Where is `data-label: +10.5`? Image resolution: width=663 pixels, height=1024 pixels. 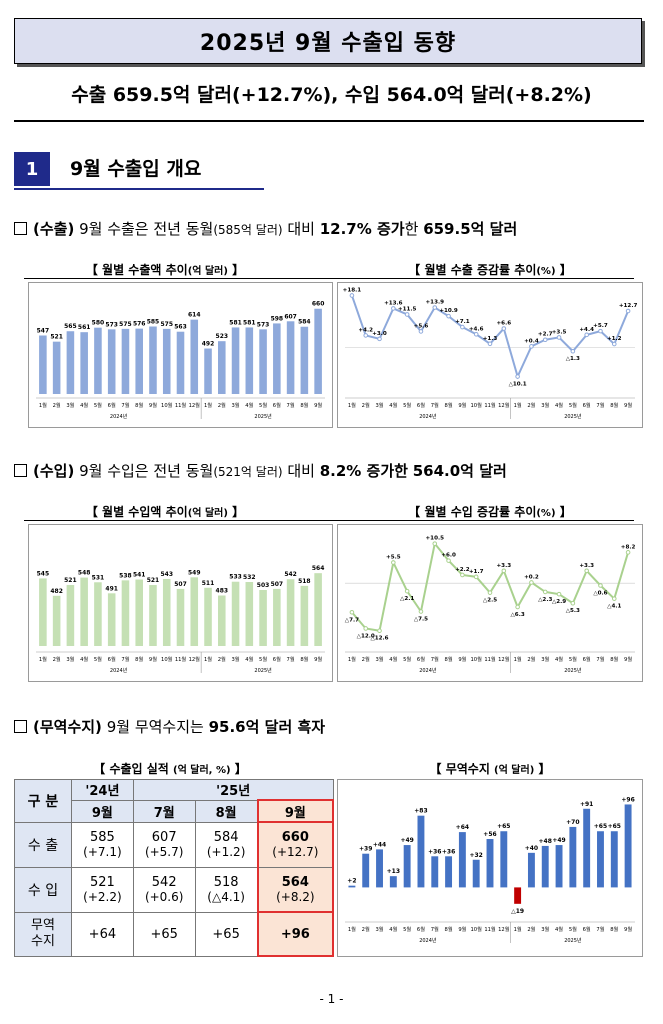 data-label: +10.5 is located at coordinates (435, 539).